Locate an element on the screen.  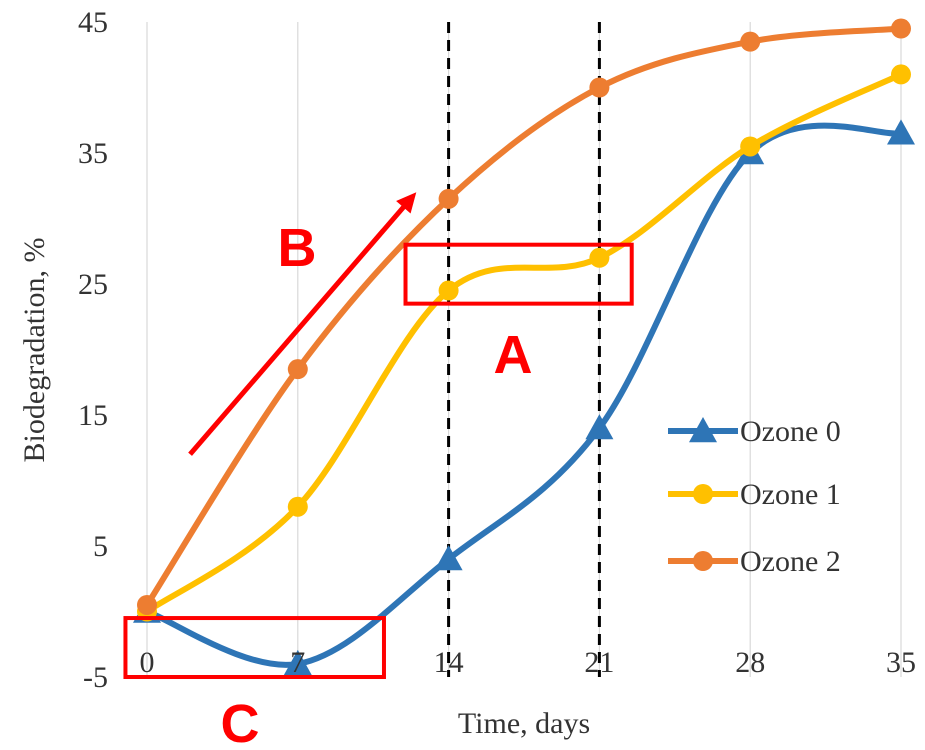
legend-label-ozone-2: Ozone 2 is located at coordinates (790, 561).